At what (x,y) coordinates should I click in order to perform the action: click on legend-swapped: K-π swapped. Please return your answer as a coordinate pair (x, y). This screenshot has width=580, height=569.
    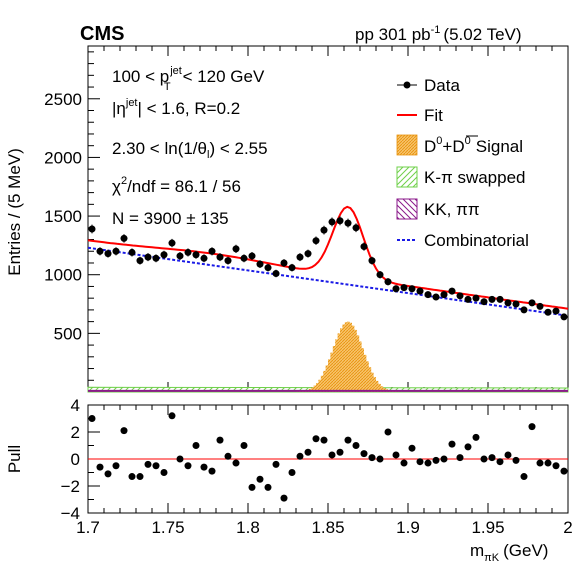
    Looking at the image, I should click on (461, 177).